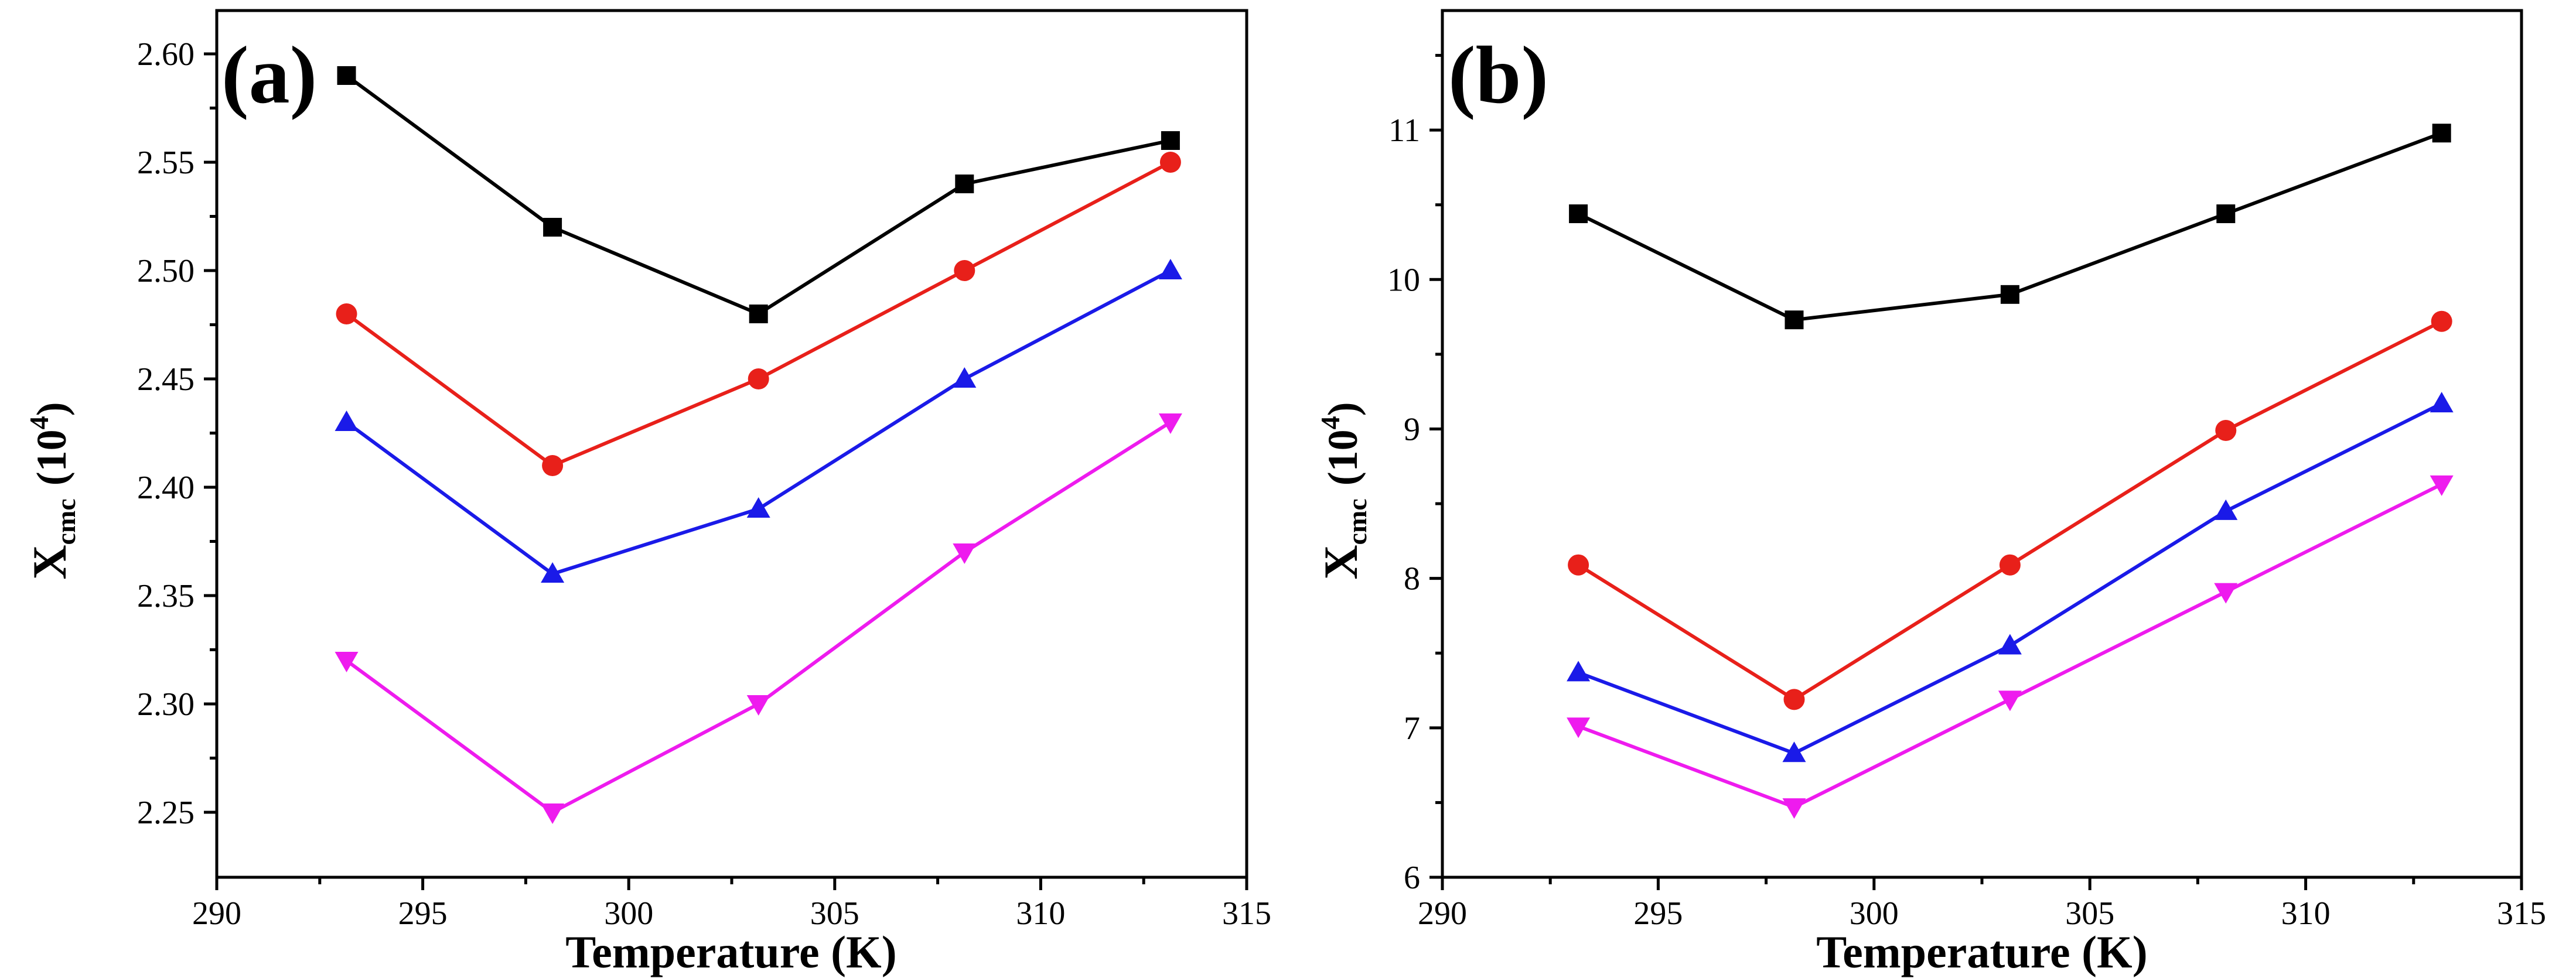  Describe the element at coordinates (66, 521) in the screenshot. I see `panel-a-y-subscript: cmc` at that location.